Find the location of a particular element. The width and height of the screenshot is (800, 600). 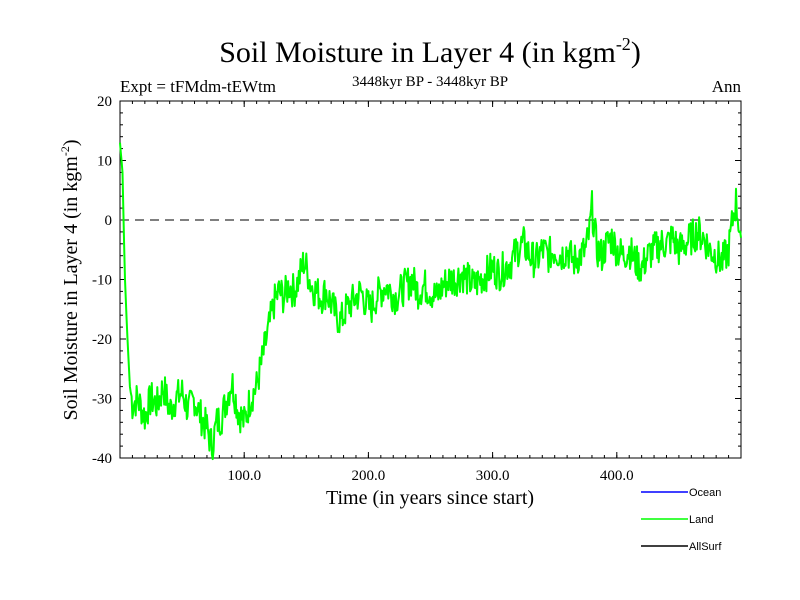

x-tick-label: 300.0 is located at coordinates (493, 476).